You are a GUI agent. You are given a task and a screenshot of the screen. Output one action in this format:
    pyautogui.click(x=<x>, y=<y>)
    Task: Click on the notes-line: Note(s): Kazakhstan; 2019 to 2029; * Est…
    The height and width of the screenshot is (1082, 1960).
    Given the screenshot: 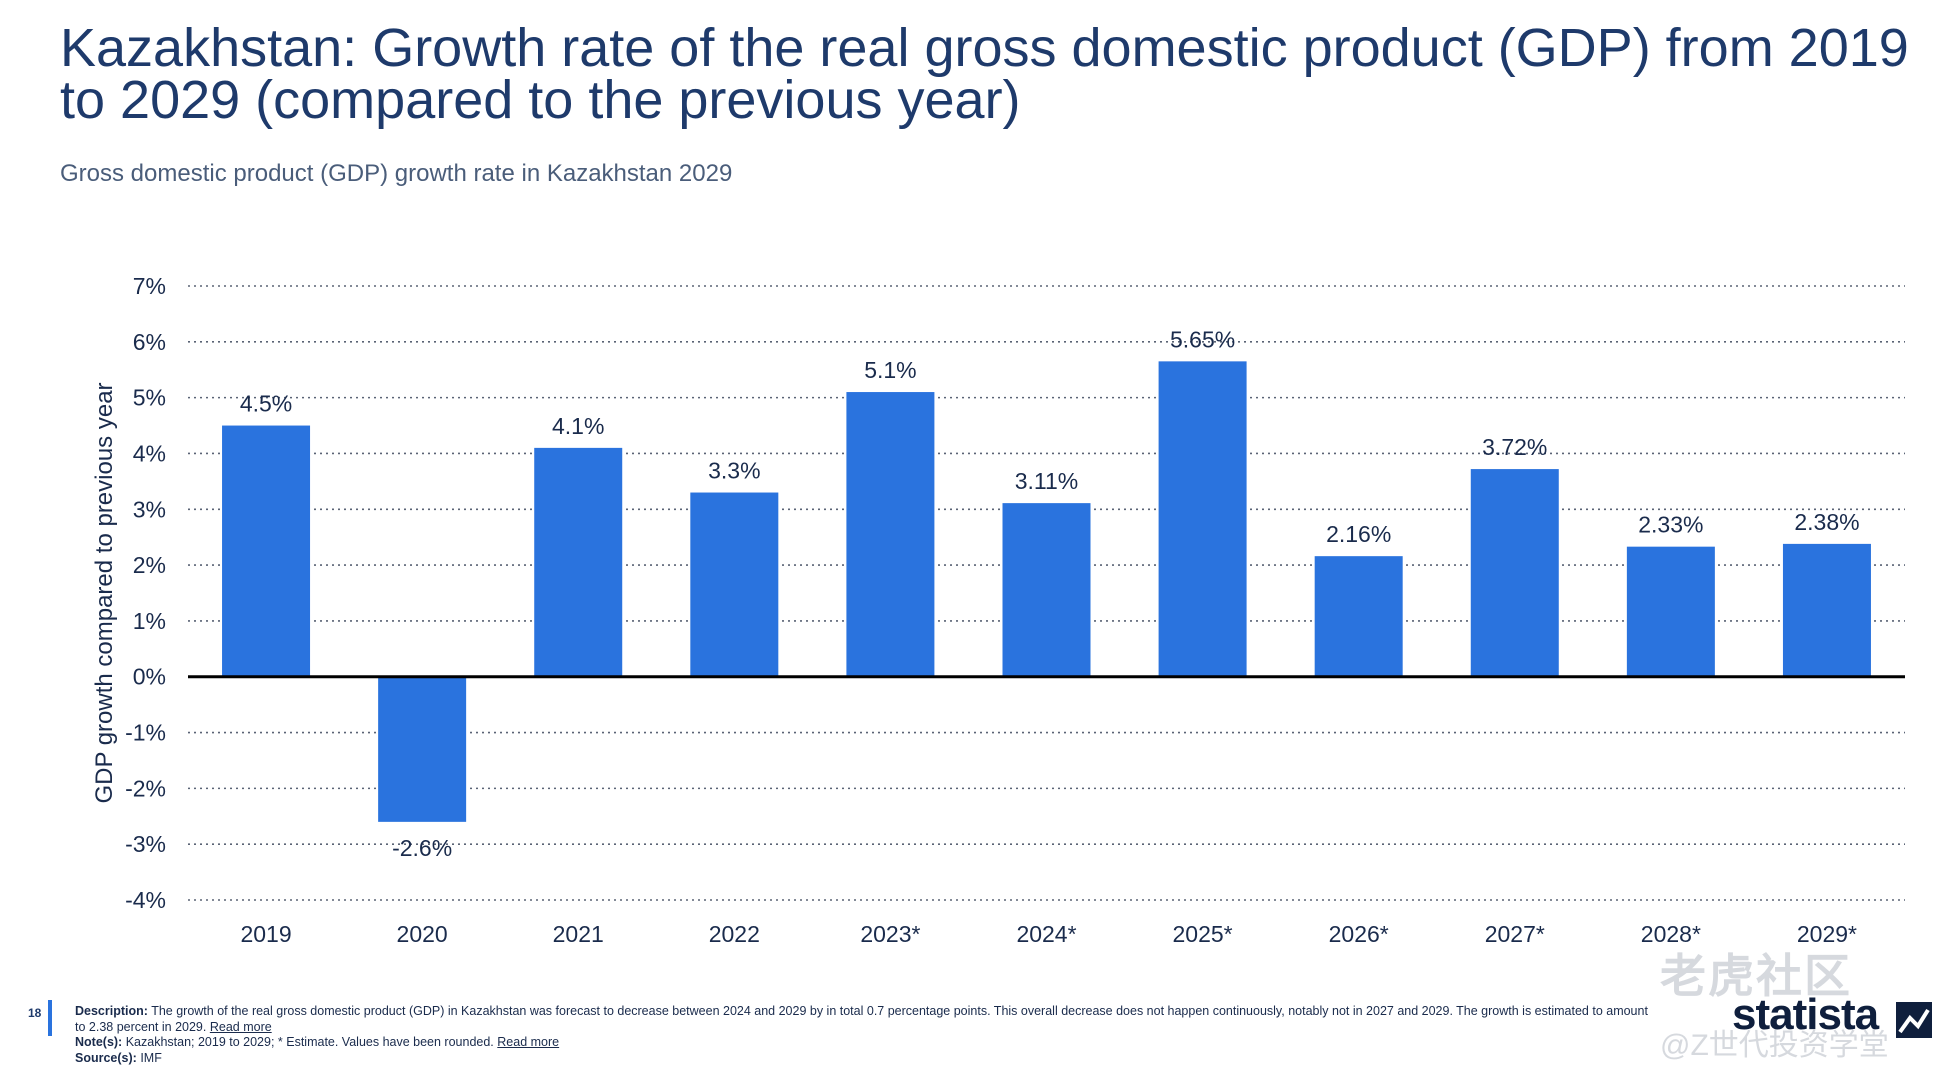 What is the action you would take?
    pyautogui.click(x=865, y=1043)
    